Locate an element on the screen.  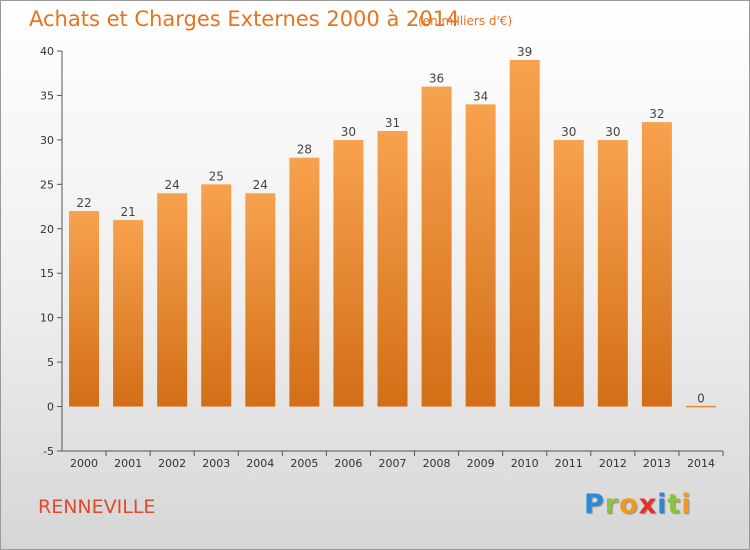
data-label: 28 is located at coordinates (304, 150).